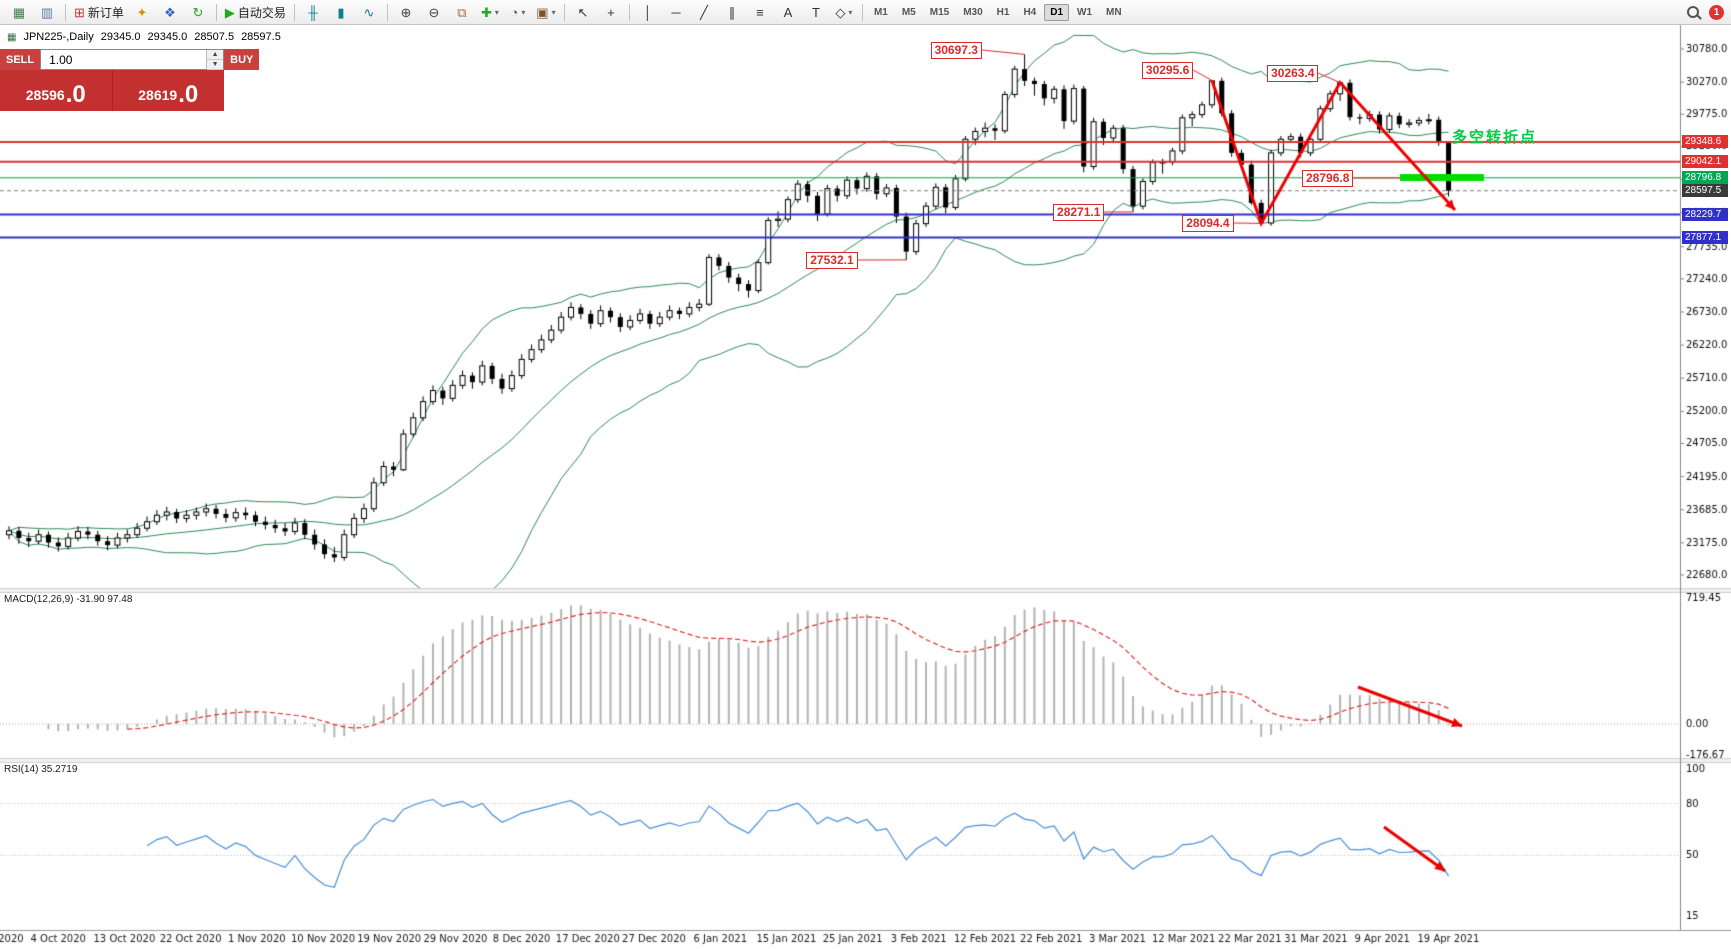 The height and width of the screenshot is (949, 1731). I want to click on timeframe-h4: H4, so click(1030, 12).